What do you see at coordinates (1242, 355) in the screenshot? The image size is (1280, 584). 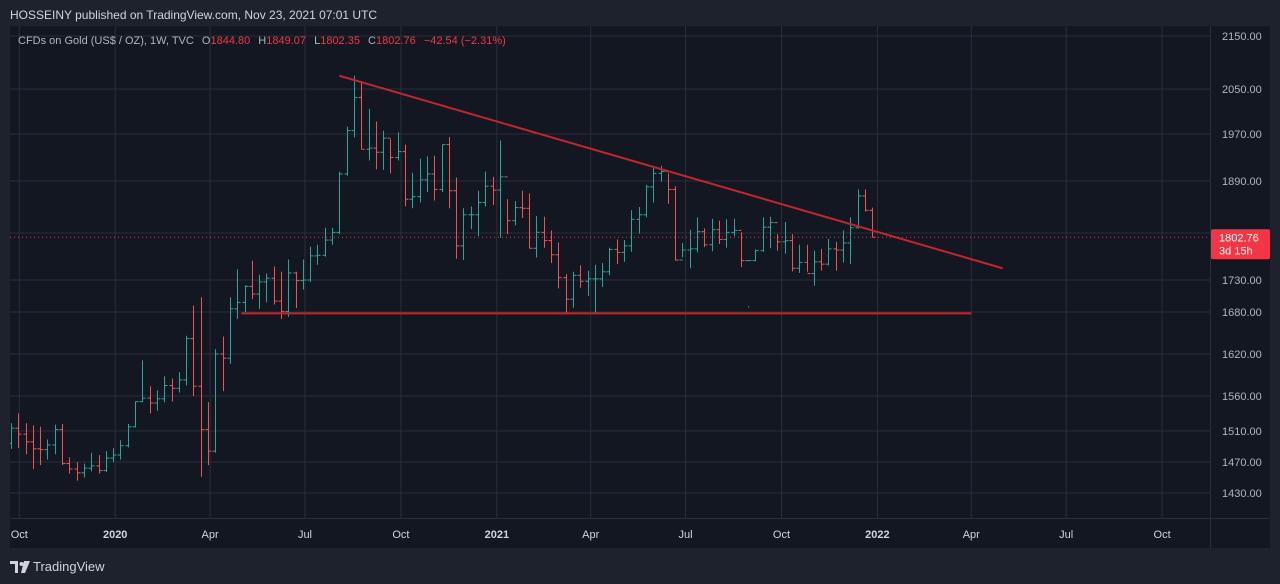 I see `price-tick-label: 1620.00` at bounding box center [1242, 355].